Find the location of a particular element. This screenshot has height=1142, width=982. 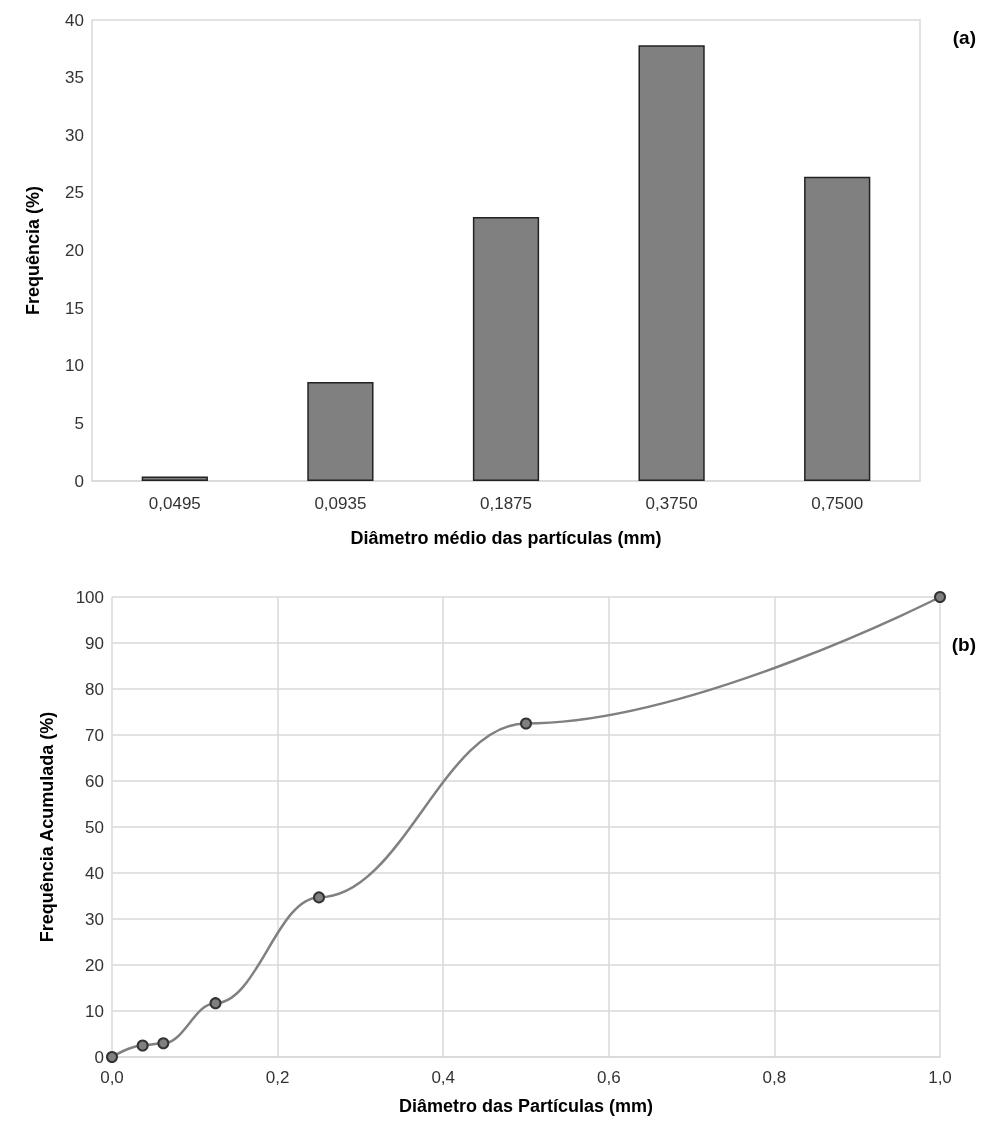

y-tick-label: 50 is located at coordinates (94, 827).